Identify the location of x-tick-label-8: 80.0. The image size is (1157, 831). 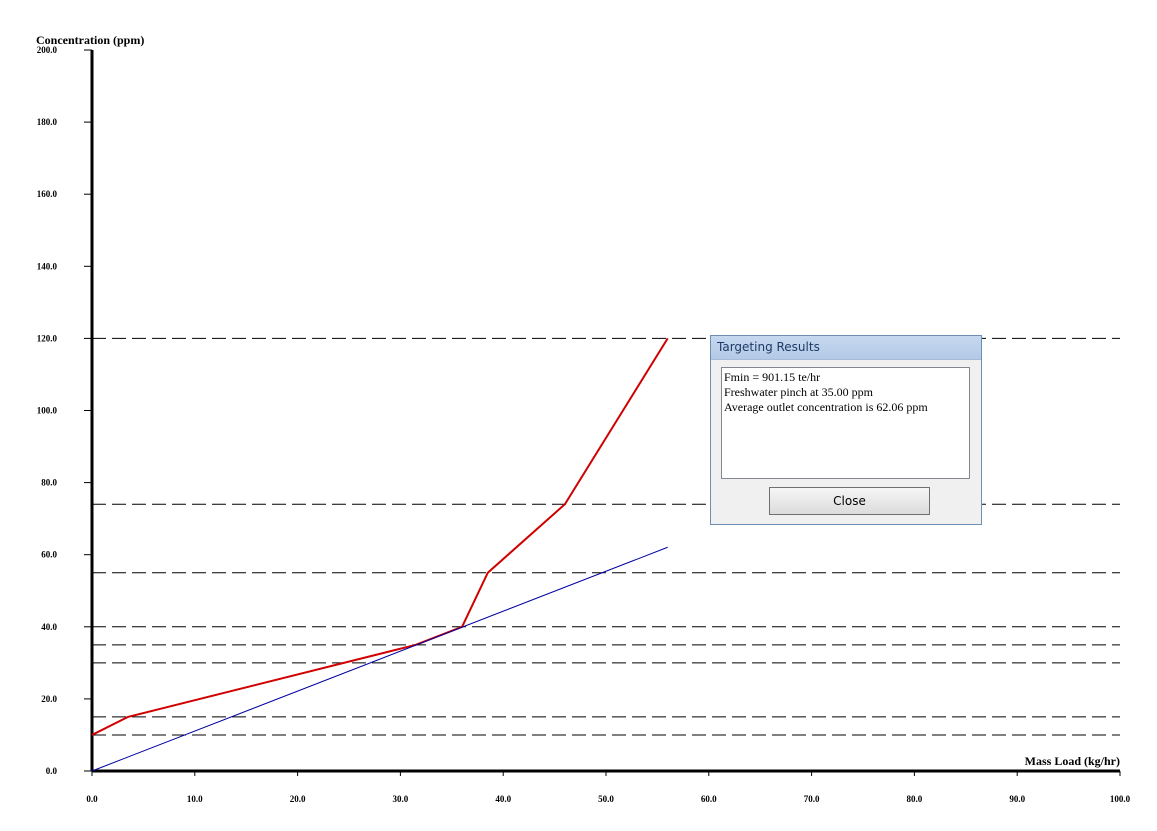
(915, 799).